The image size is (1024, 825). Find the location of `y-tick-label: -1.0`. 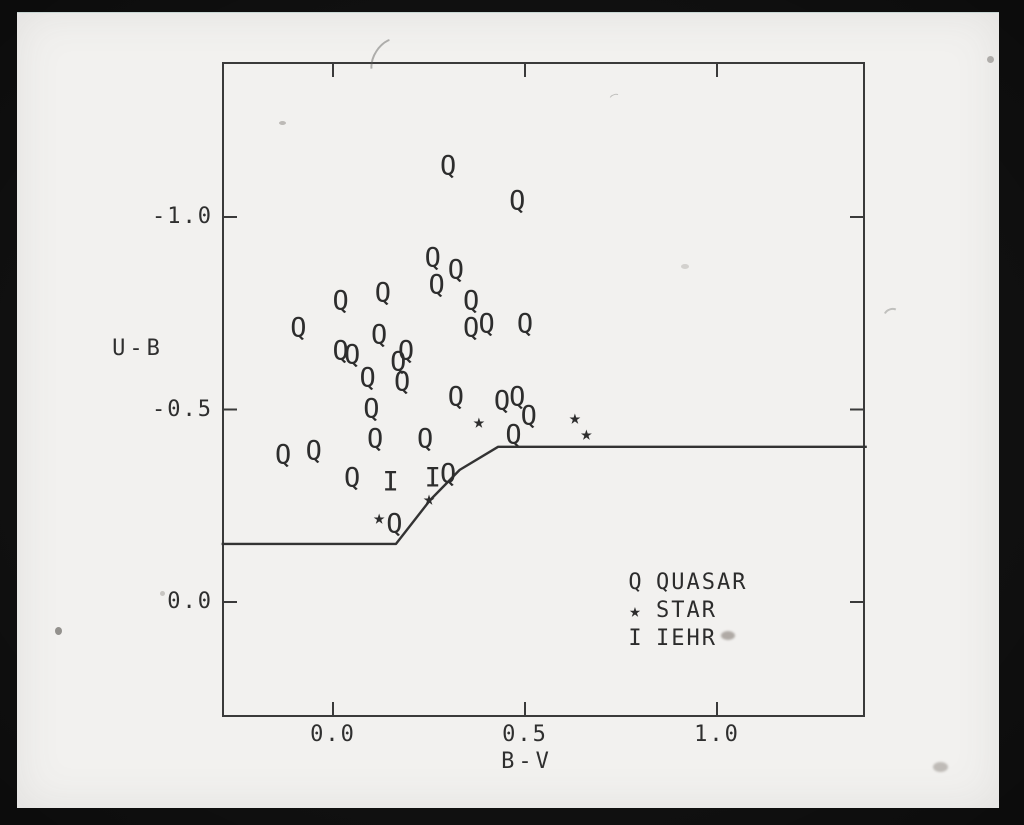

y-tick-label: -1.0 is located at coordinates (182, 216).